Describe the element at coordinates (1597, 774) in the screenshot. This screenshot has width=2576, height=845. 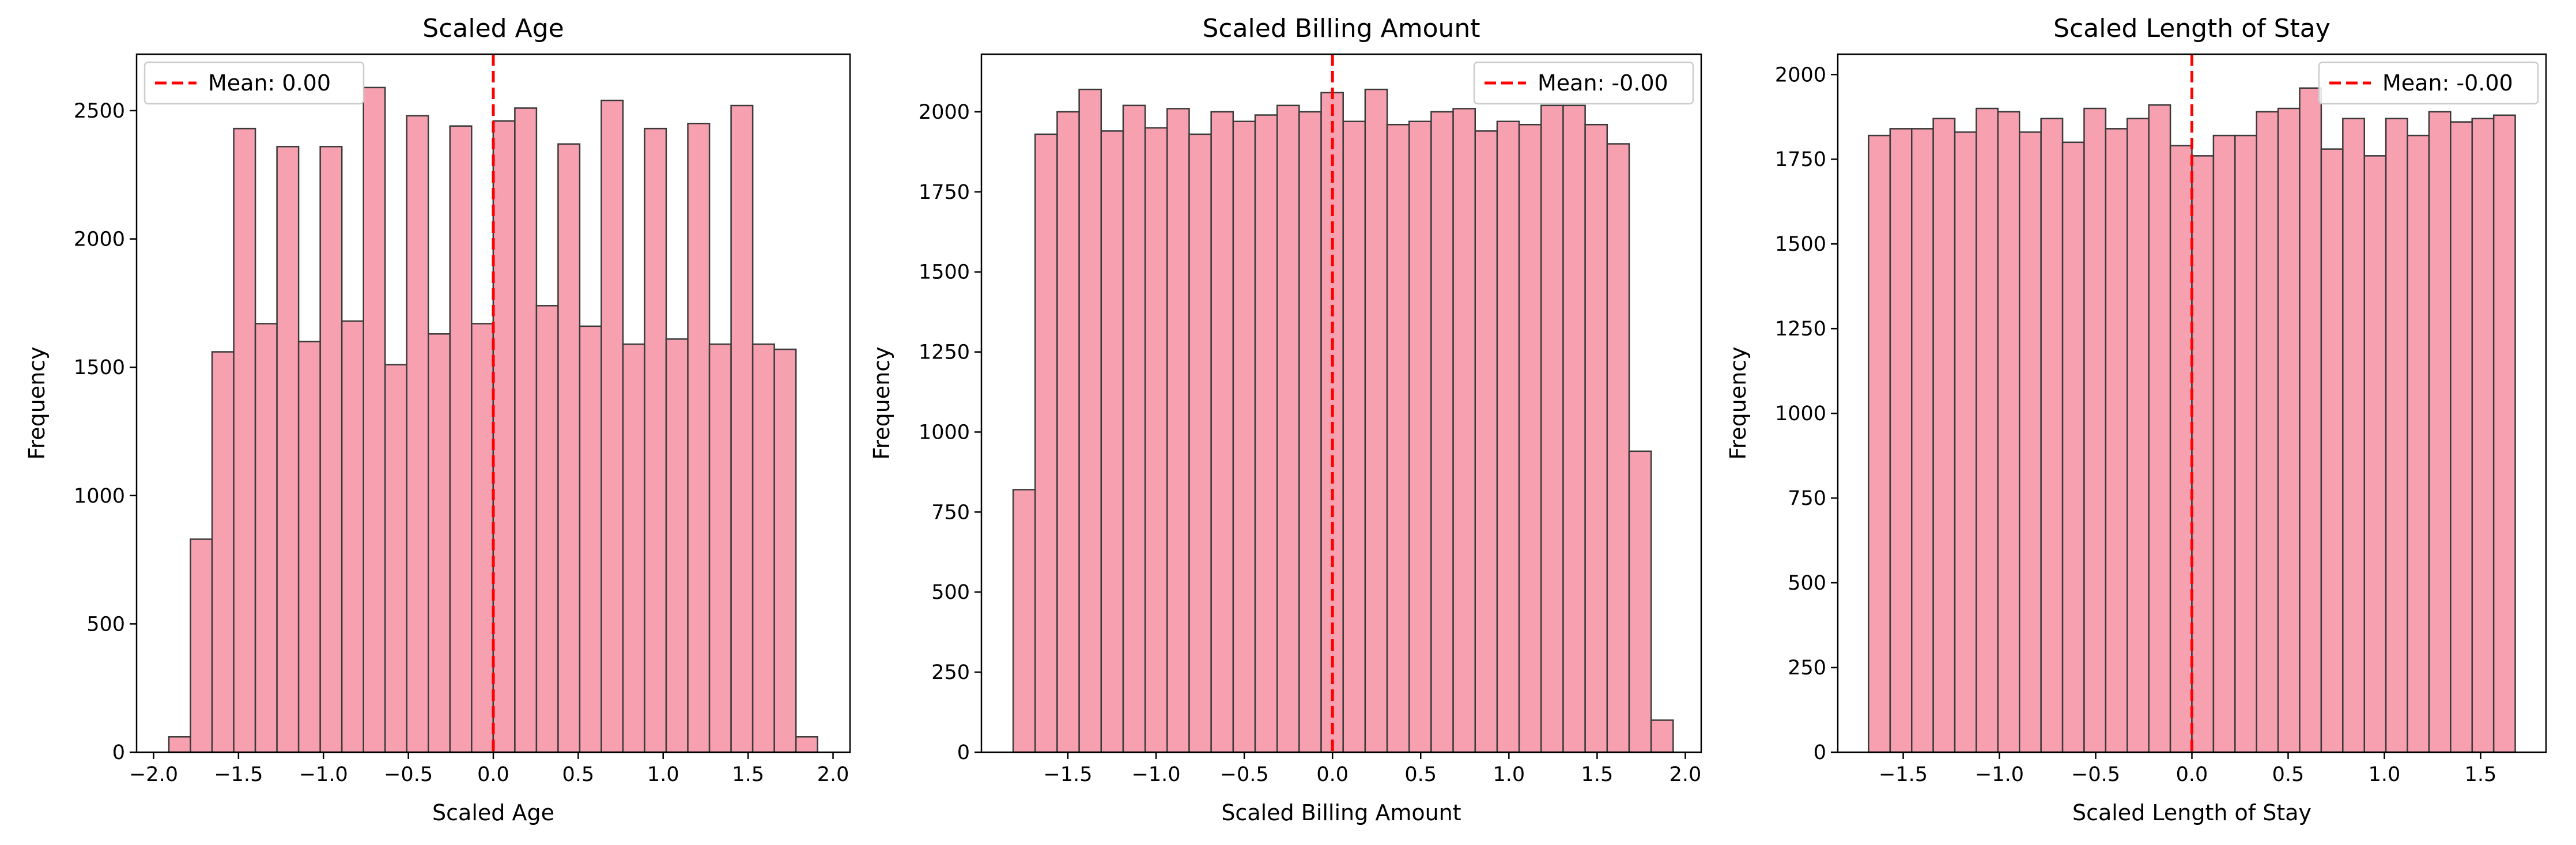
I see `x-tick-label: 1.5` at that location.